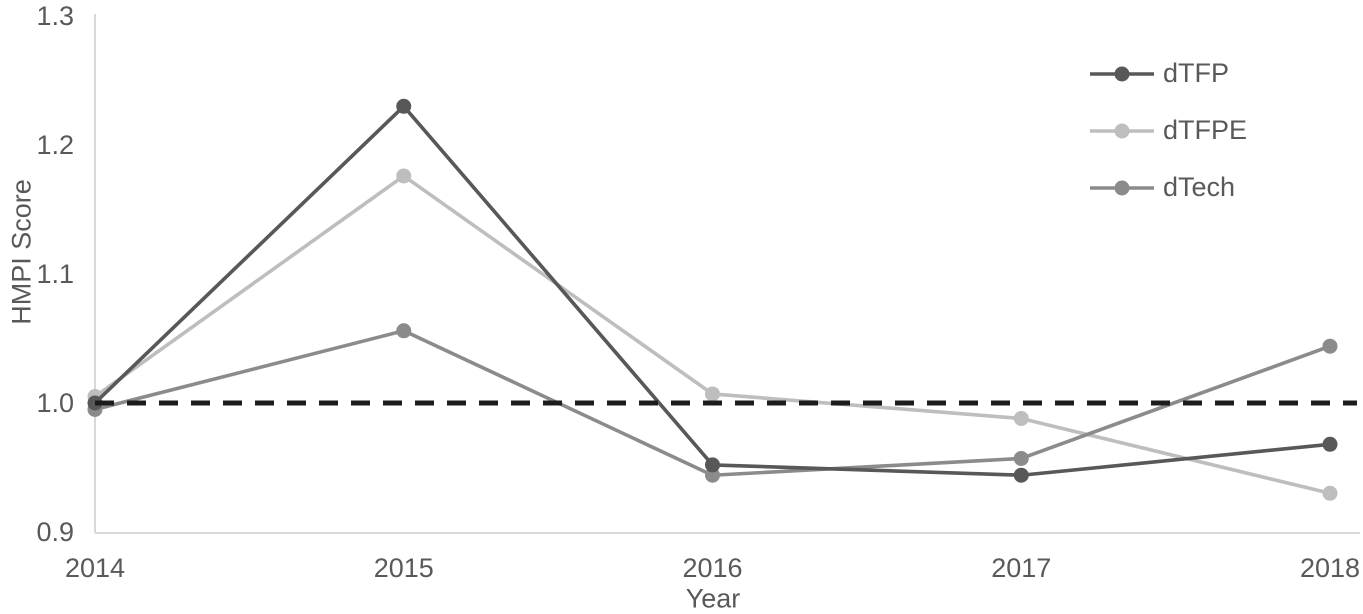  What do you see at coordinates (55, 532) in the screenshot?
I see `y-tick-label: 0.9` at bounding box center [55, 532].